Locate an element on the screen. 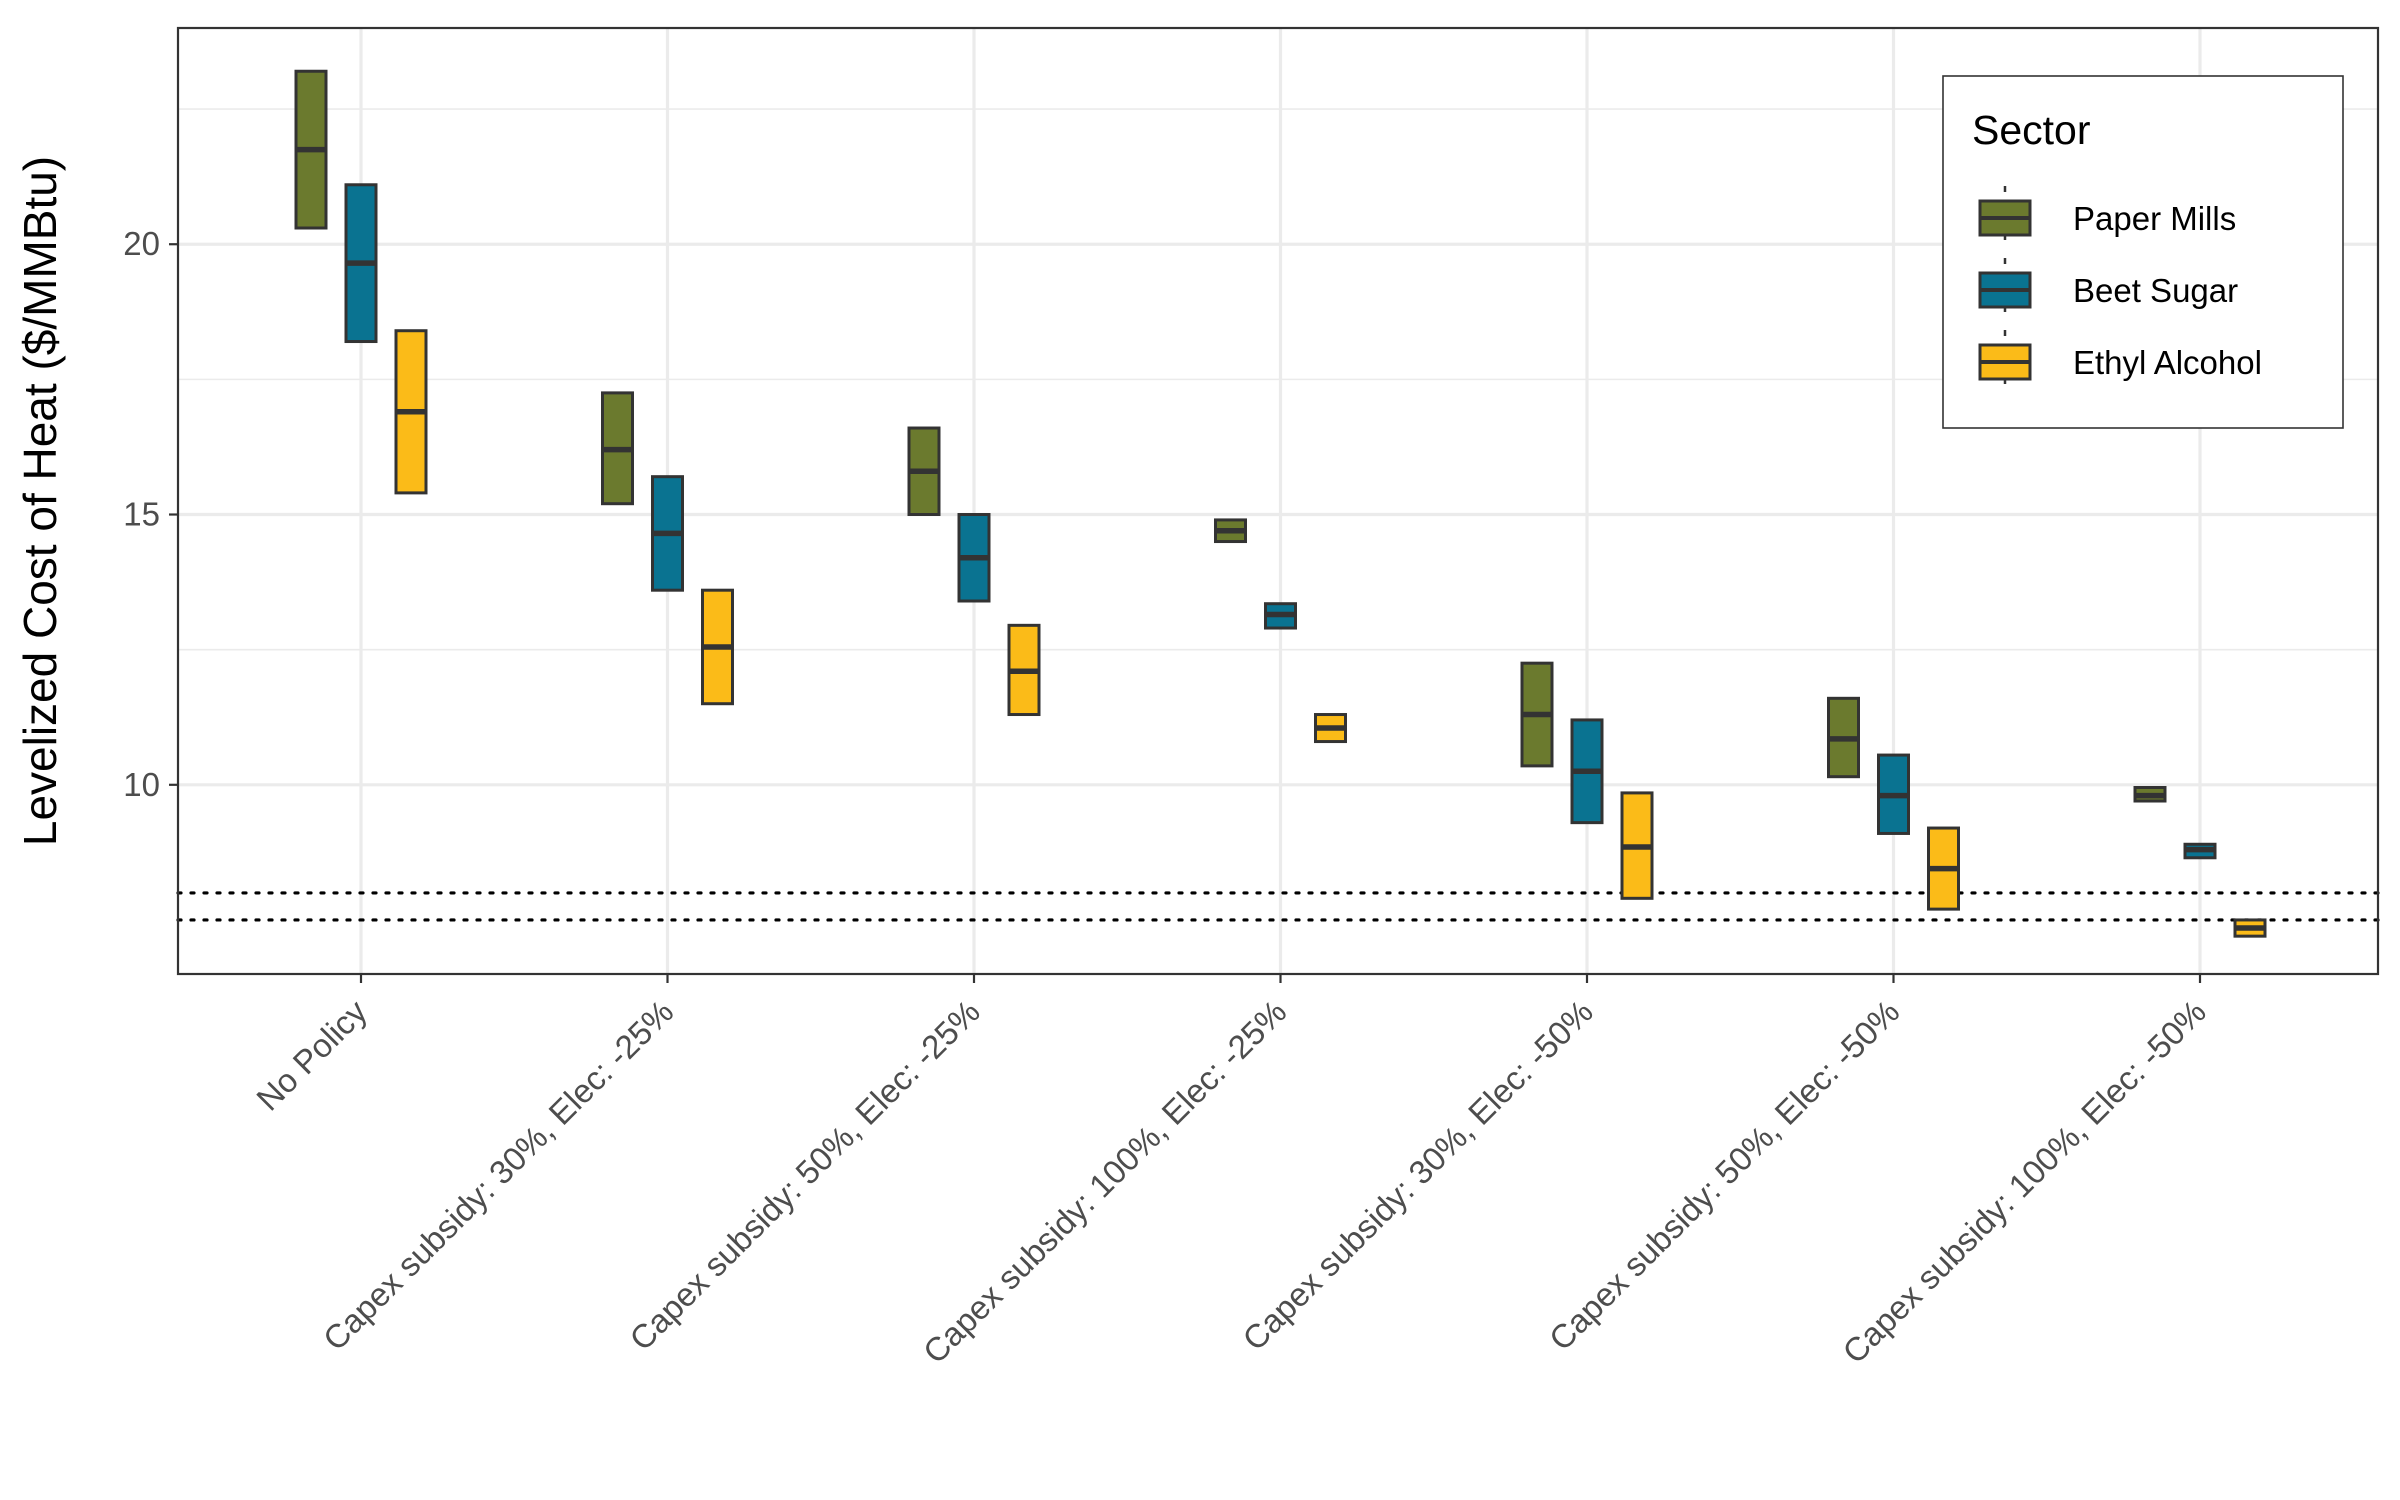 The image size is (2400, 1500). legend-label: Beet Sugar is located at coordinates (2155, 290).